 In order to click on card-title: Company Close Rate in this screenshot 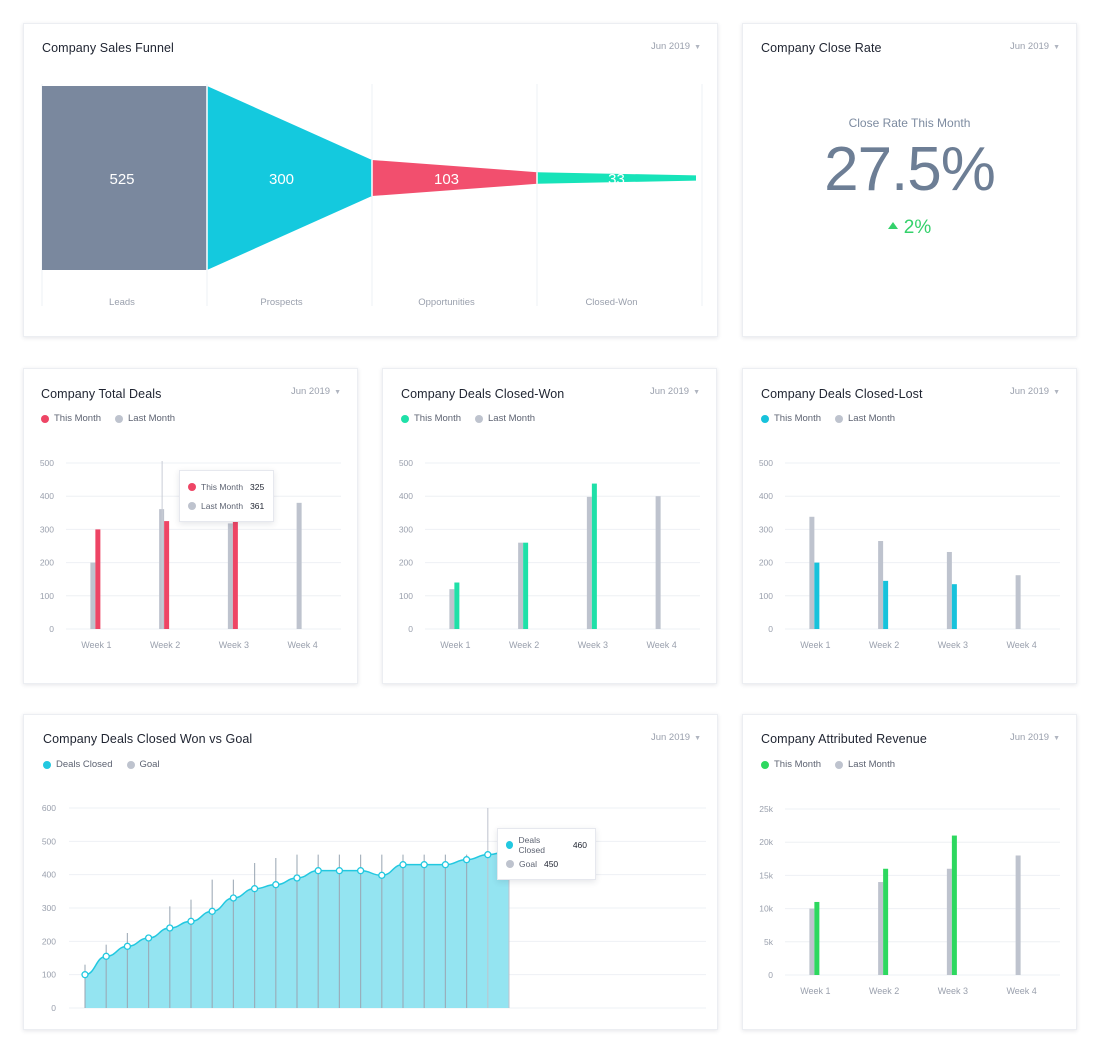, I will do `click(821, 48)`.